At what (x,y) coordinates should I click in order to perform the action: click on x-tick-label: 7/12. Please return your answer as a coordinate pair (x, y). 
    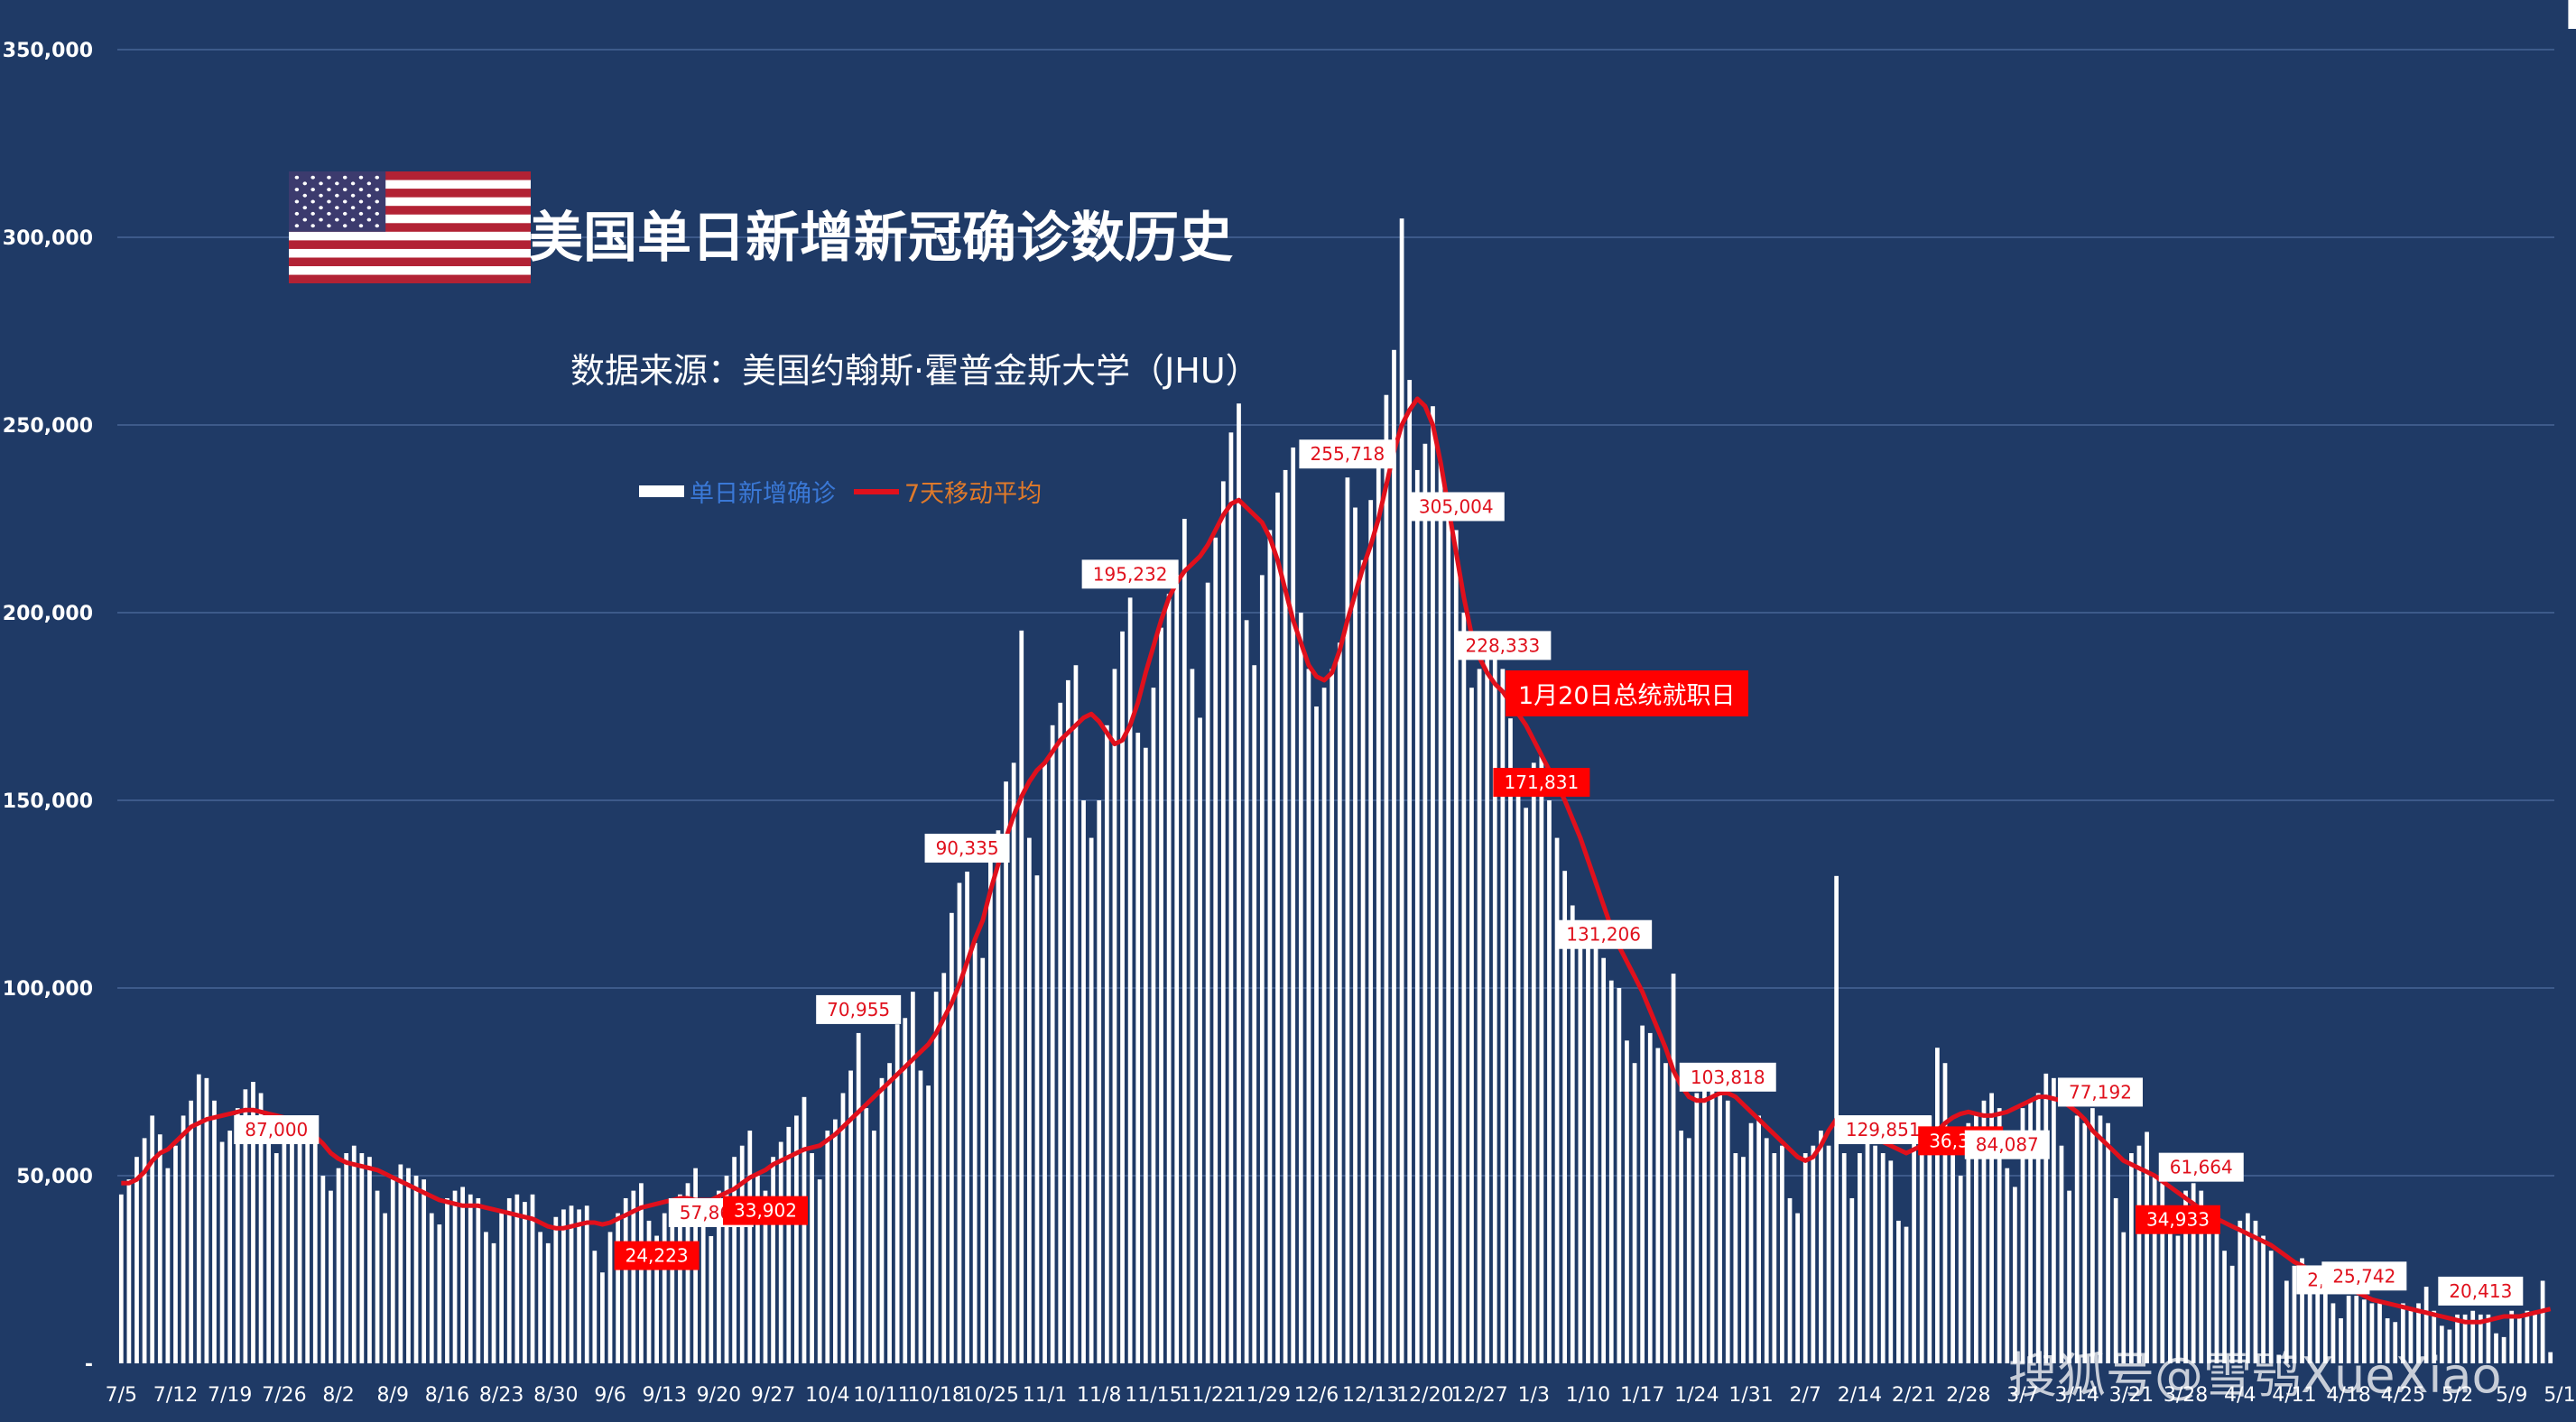
    Looking at the image, I should click on (175, 1395).